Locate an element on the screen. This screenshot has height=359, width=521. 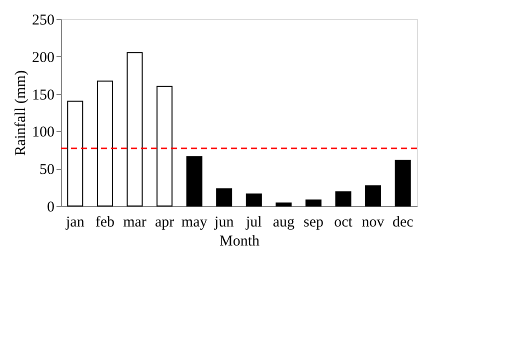
y-tick-label: 0 is located at coordinates (50, 208).